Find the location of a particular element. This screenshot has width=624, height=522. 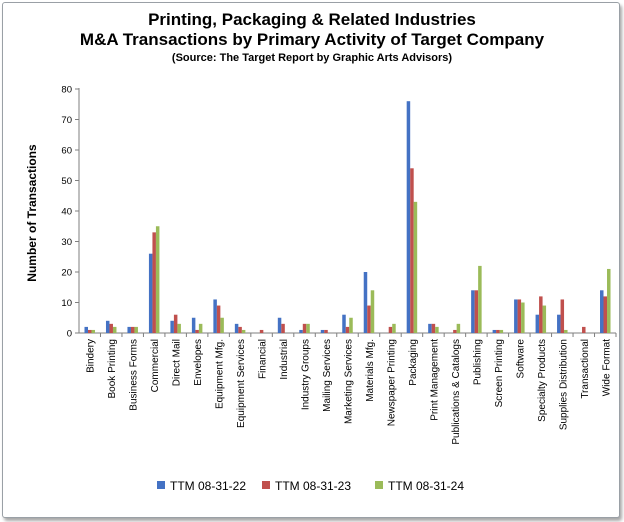

x-tick-label: Publishing is located at coordinates (477, 362).